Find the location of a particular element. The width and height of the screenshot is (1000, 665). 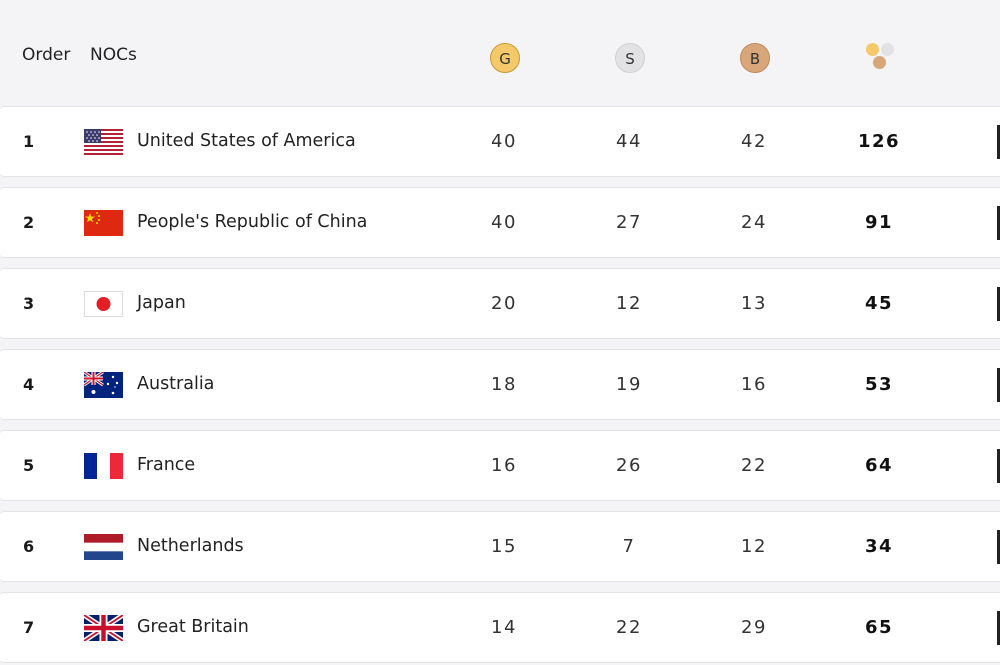

netherlands-flag-icon is located at coordinates (103, 547).